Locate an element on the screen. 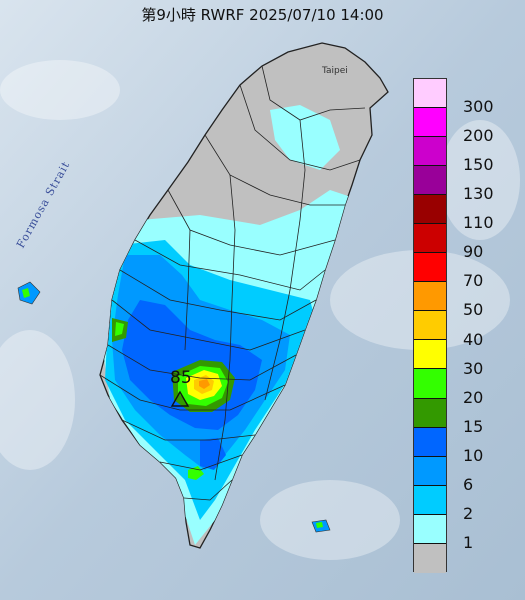  rain-area-20mm-south is located at coordinates (196, 473).